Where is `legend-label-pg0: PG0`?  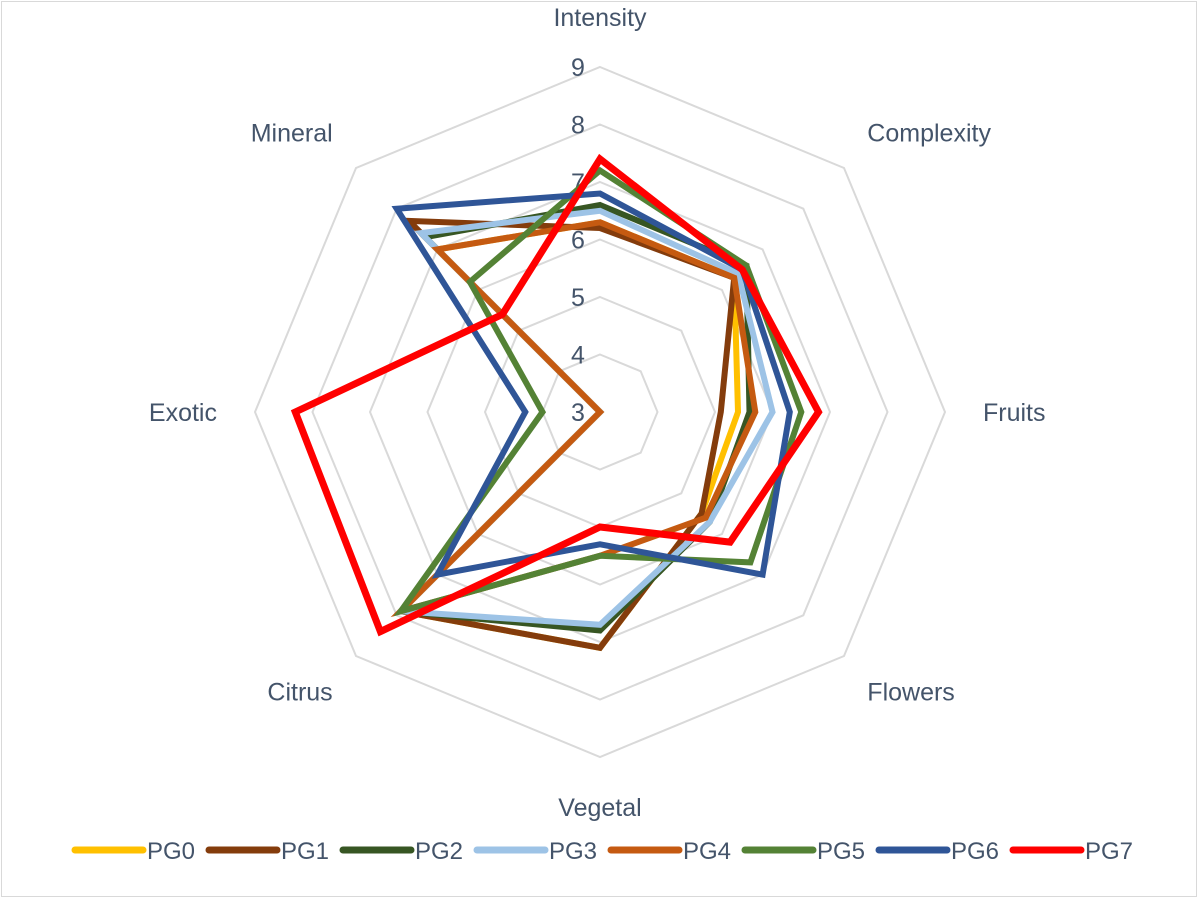
legend-label-pg0: PG0 is located at coordinates (171, 851).